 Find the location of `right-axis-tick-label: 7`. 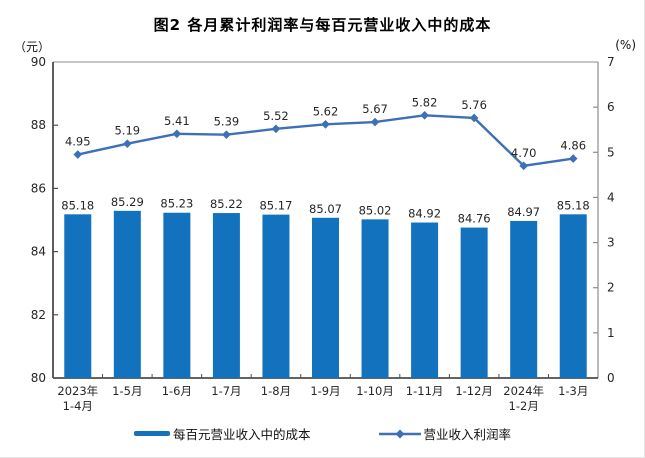

right-axis-tick-label: 7 is located at coordinates (611, 62).